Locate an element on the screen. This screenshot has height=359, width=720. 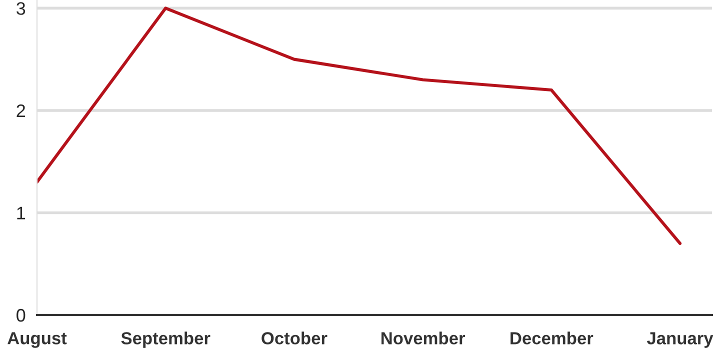
x-tick-label: September is located at coordinates (165, 340).